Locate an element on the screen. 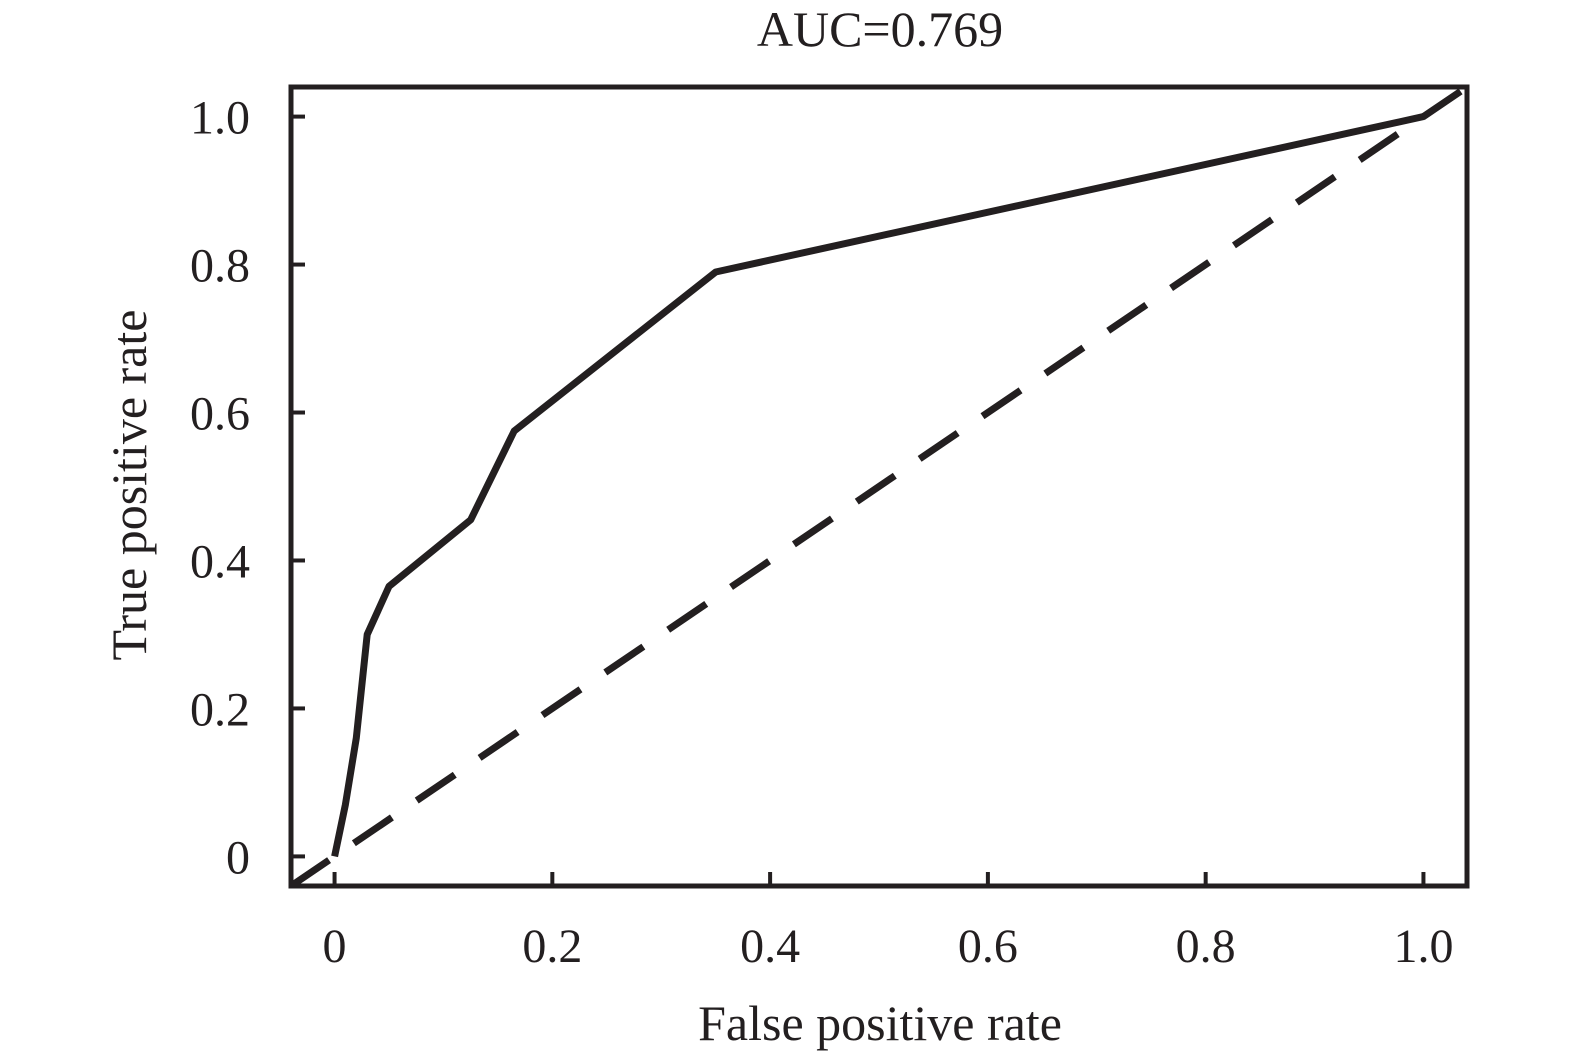 The image size is (1575, 1063). y-tick-label: 0.4 is located at coordinates (220, 561).